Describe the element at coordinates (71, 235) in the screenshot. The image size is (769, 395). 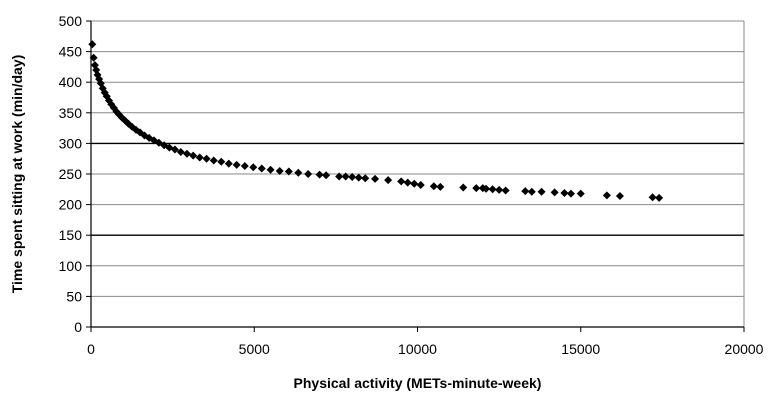
I see `y-tick-label: 150` at that location.